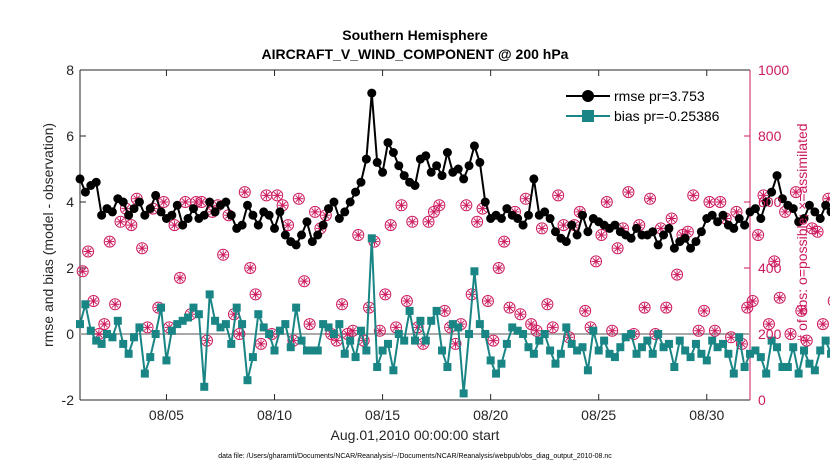  What do you see at coordinates (588, 116) in the screenshot?
I see `legend-bias-marker` at bounding box center [588, 116].